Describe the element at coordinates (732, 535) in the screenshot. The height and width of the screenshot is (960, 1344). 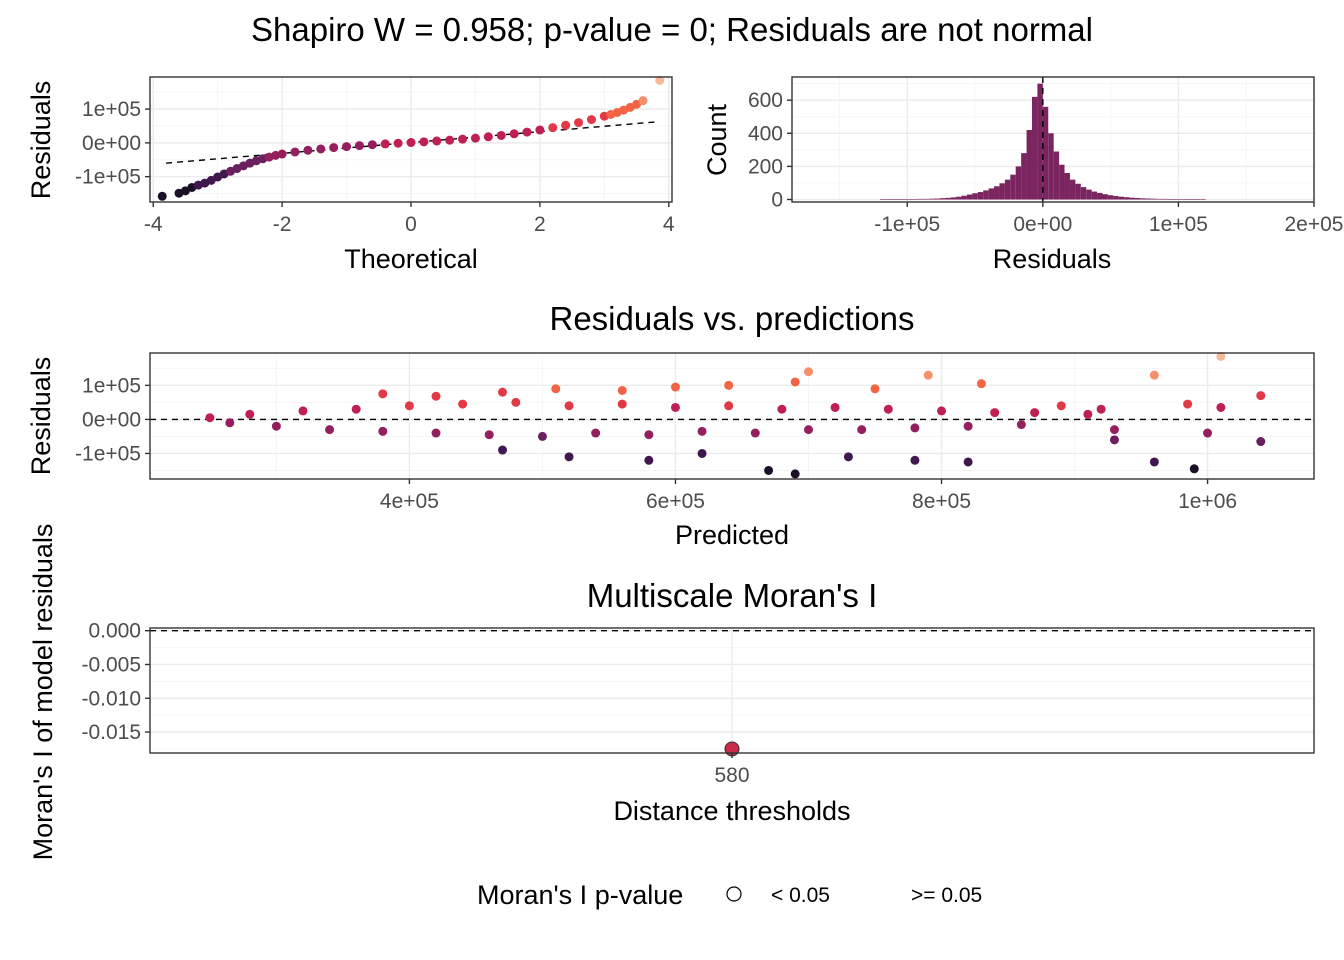
I see `resid-pred-xlabel: Predicted` at that location.